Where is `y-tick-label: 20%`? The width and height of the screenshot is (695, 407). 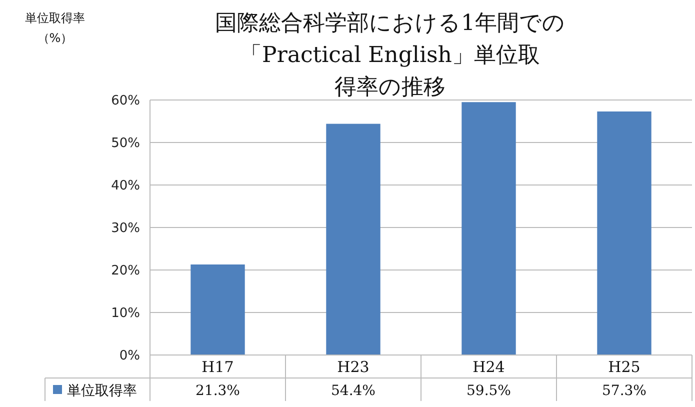 y-tick-label: 20% is located at coordinates (125, 271).